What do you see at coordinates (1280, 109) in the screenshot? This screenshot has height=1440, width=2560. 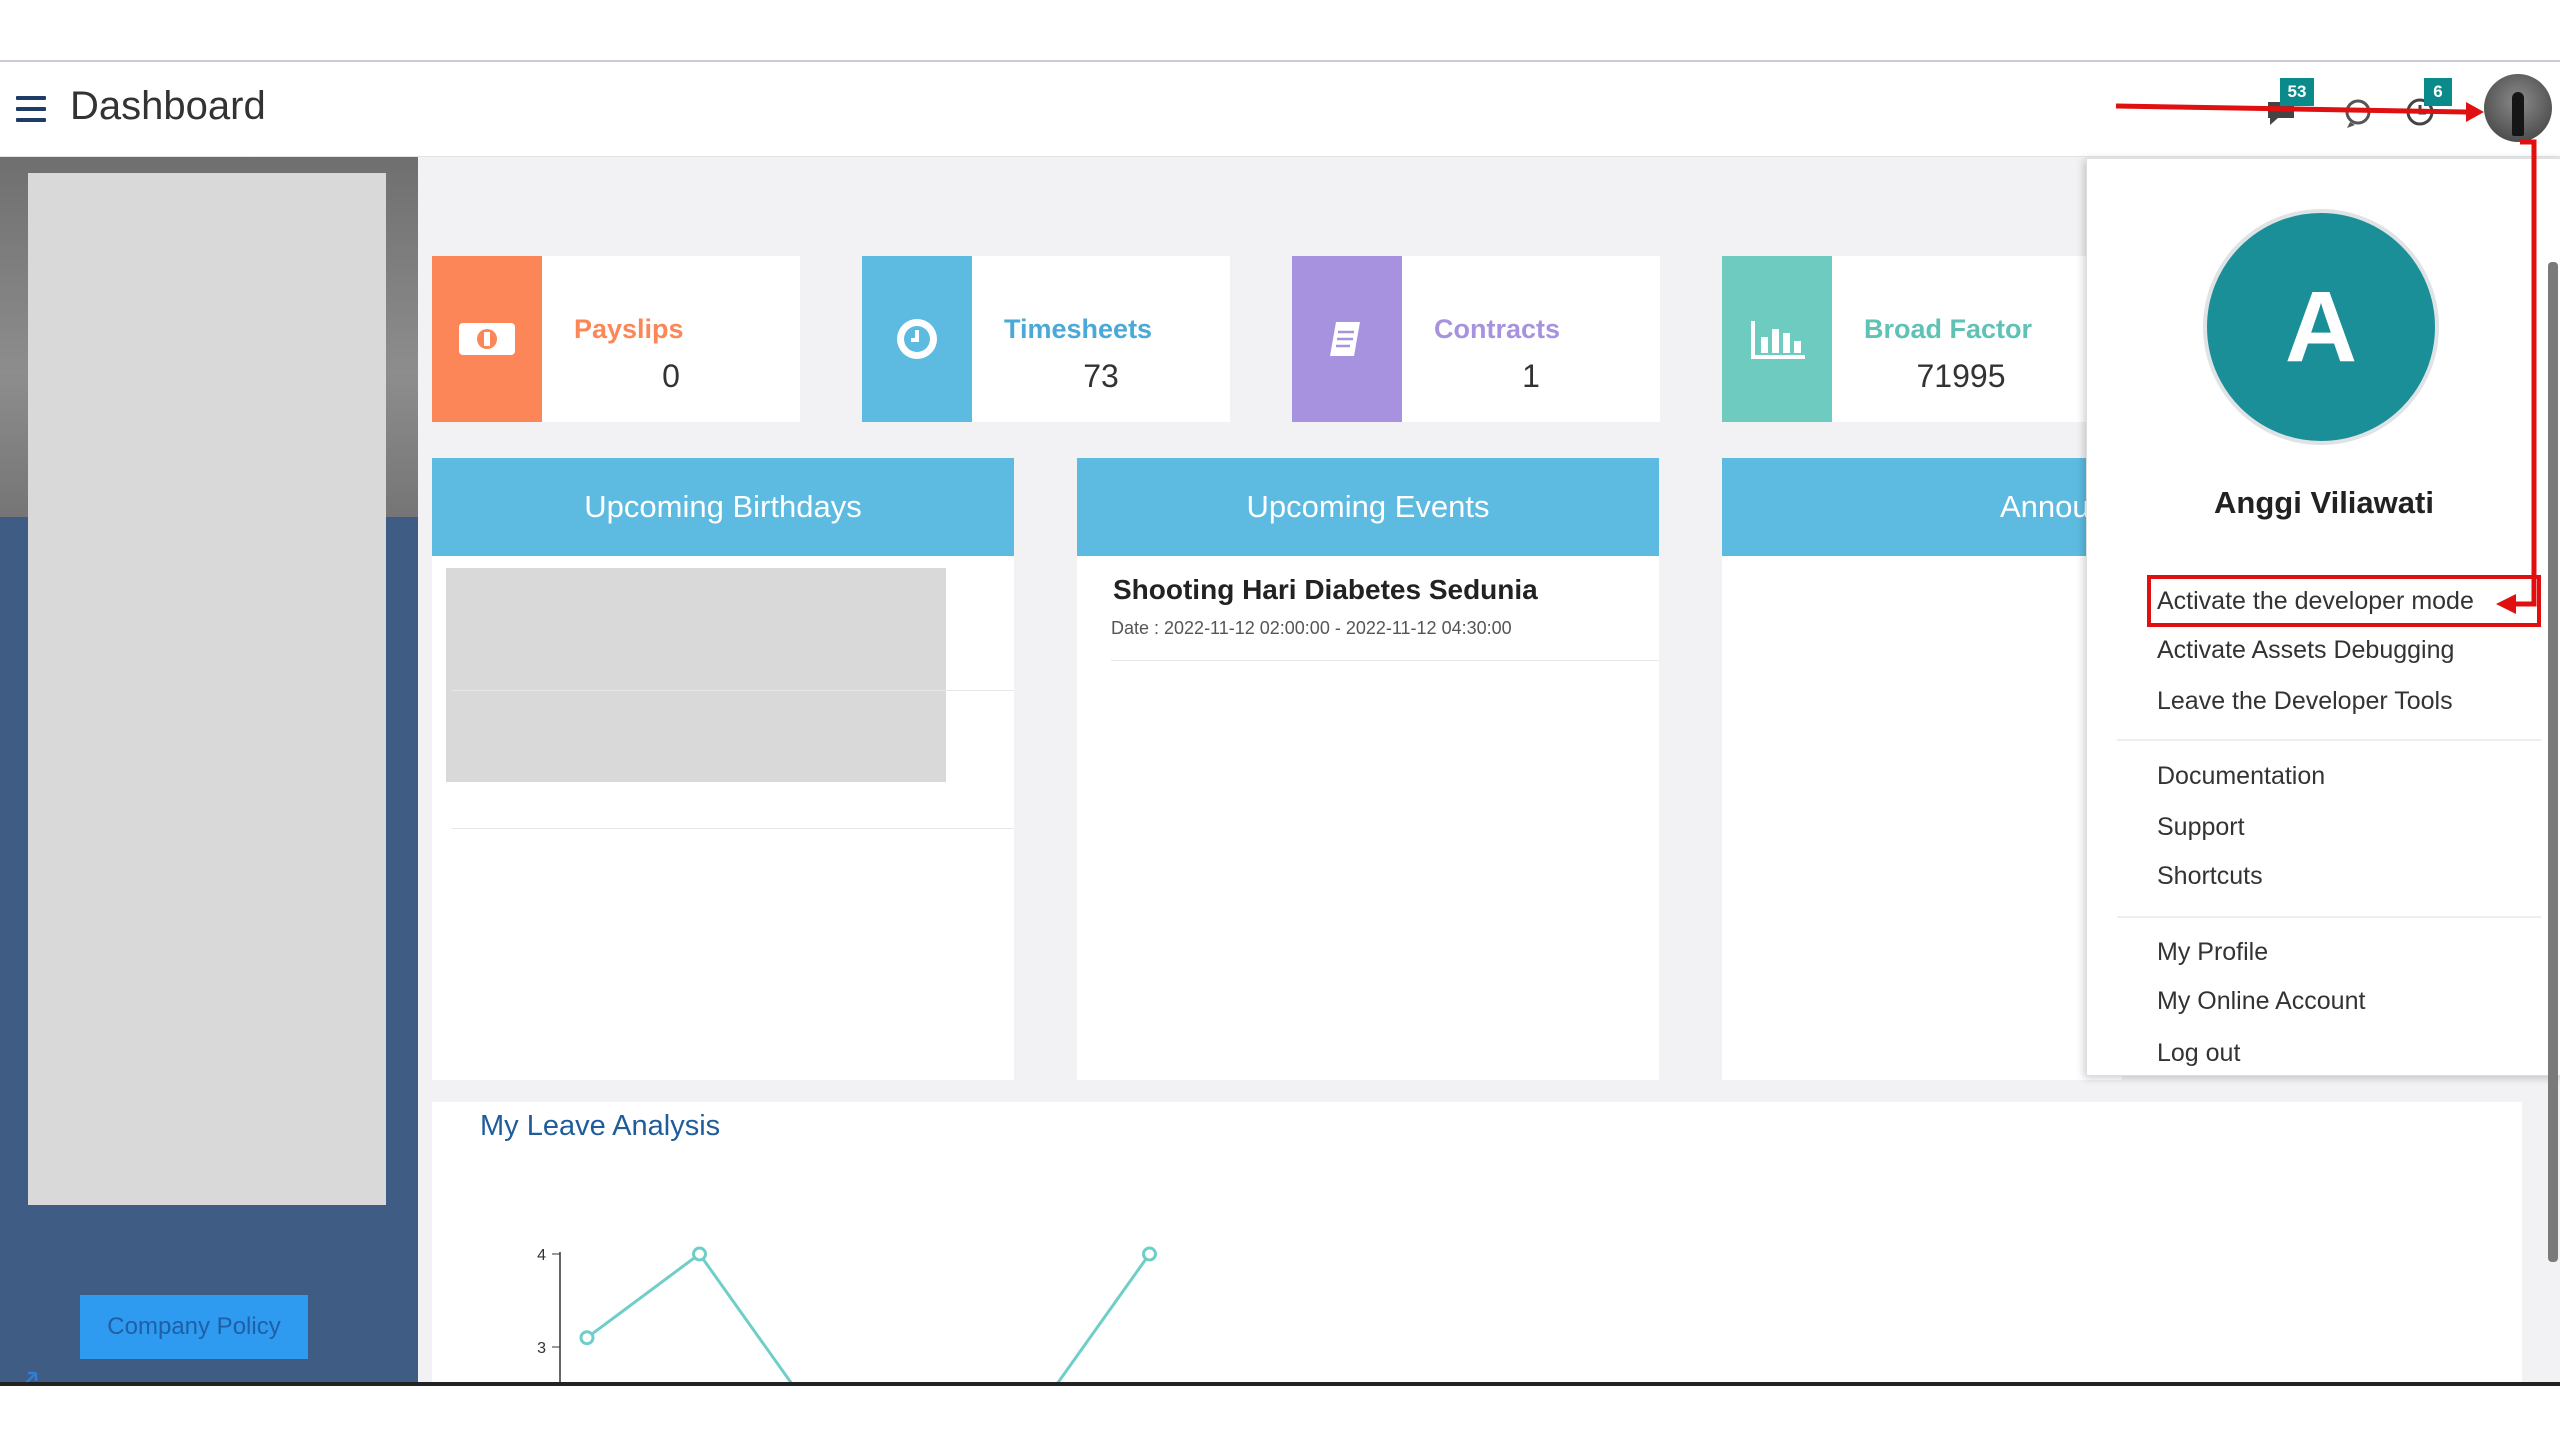 I see `top-bar: Dashboard 53 6` at bounding box center [1280, 109].